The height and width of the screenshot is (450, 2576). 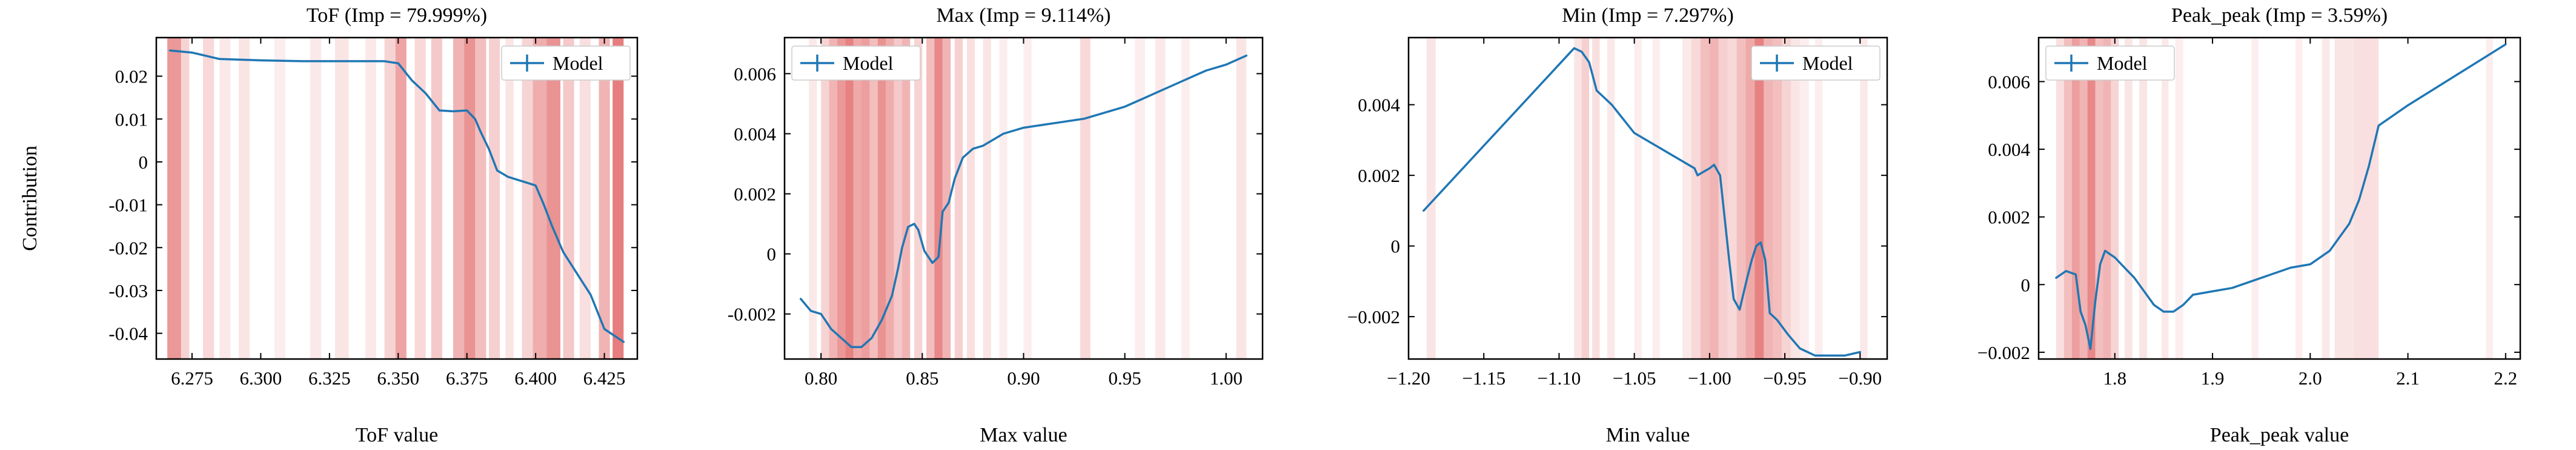 What do you see at coordinates (1226, 378) in the screenshot?
I see `x-tick-label: 1.00` at bounding box center [1226, 378].